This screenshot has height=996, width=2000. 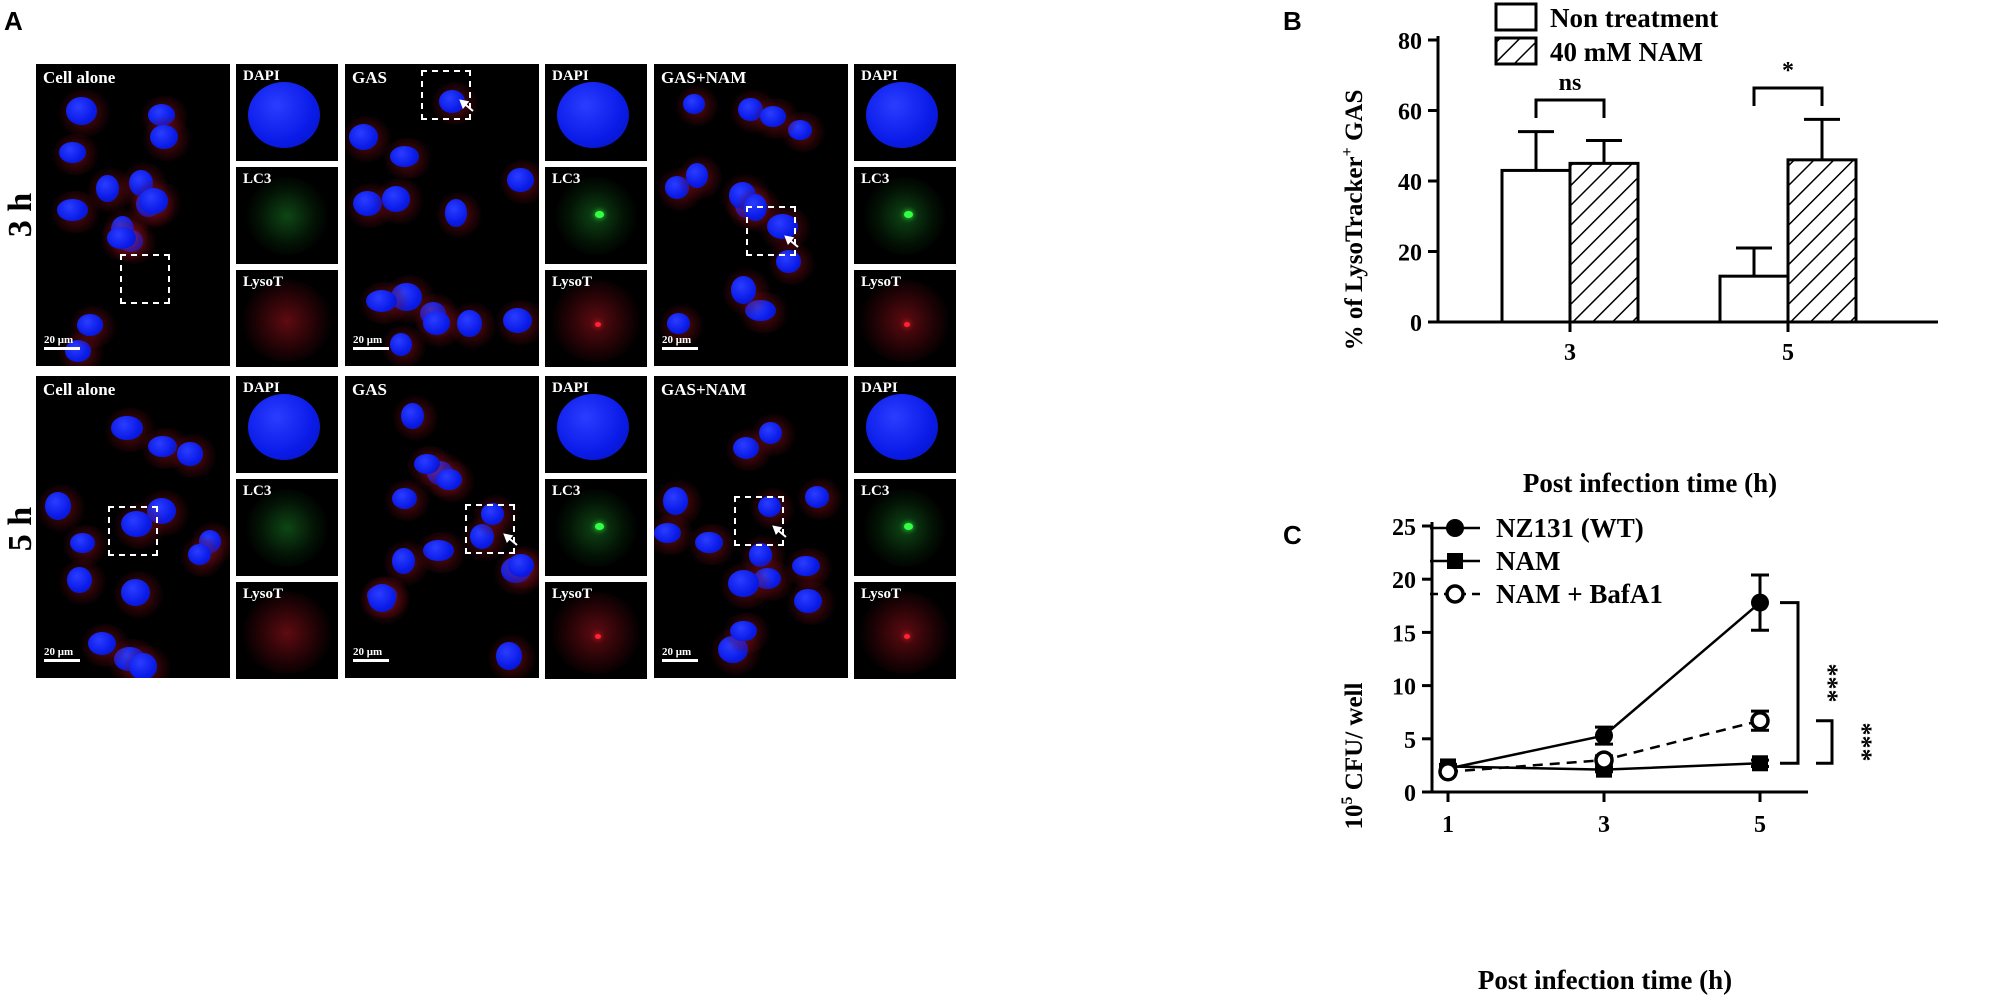 I want to click on panel-b-xtick-label: 5, so click(x=1788, y=353).